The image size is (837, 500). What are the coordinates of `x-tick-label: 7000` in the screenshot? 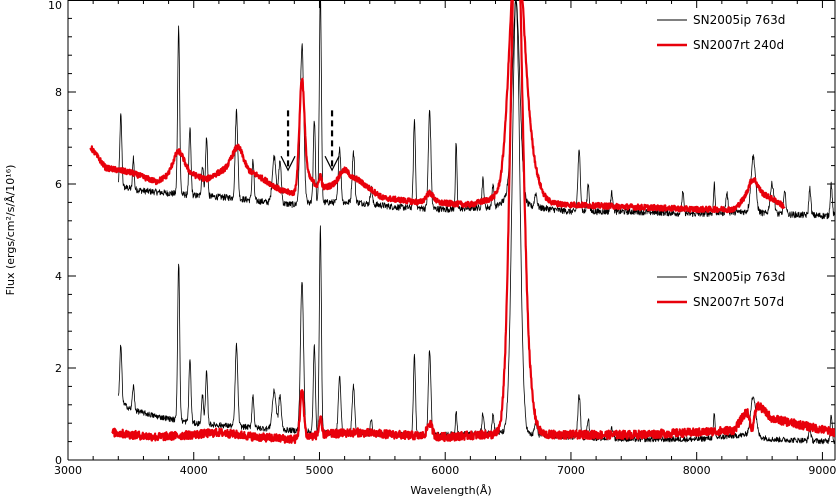 It's located at (571, 470).